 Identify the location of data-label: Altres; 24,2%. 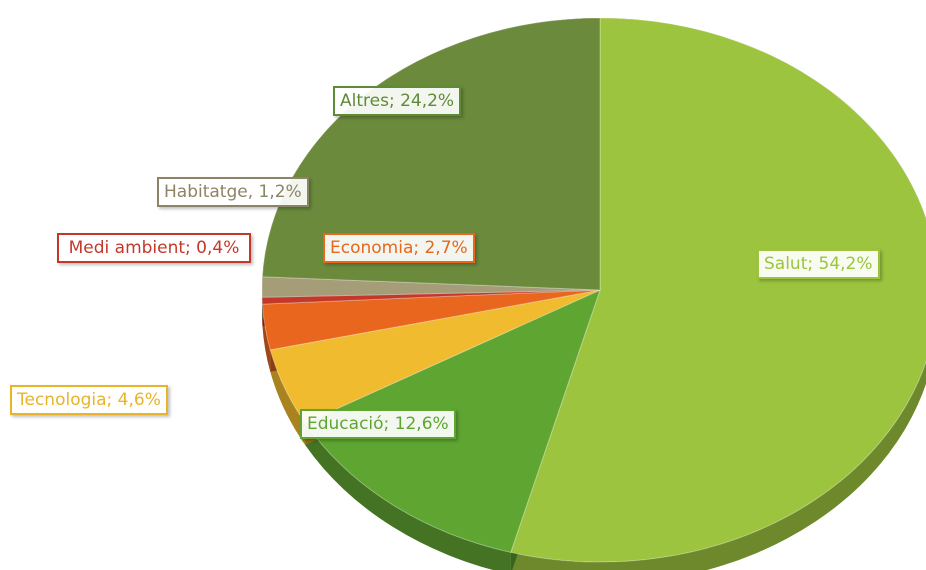
(397, 101).